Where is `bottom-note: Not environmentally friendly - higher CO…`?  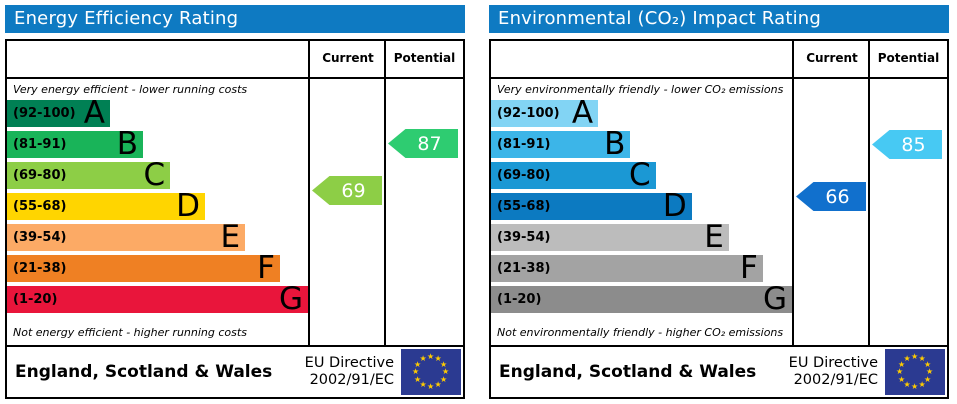
bottom-note: Not environmentally friendly - higher CO… is located at coordinates (640, 332).